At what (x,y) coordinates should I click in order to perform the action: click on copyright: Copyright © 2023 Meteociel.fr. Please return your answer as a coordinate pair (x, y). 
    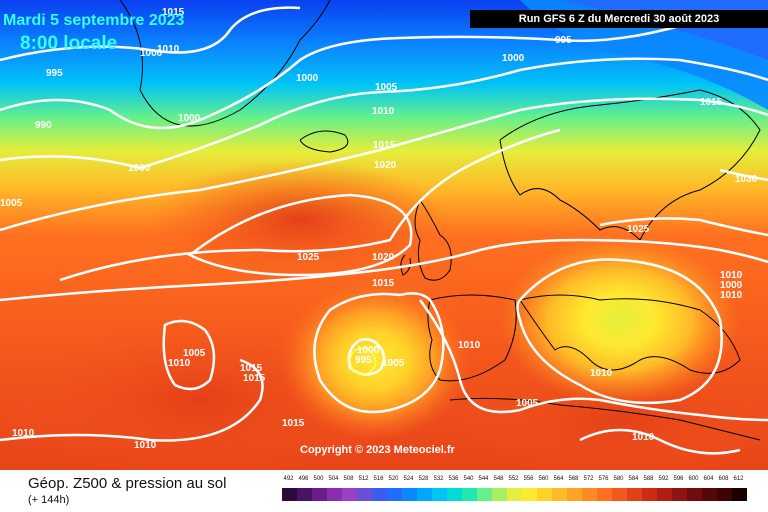
    Looking at the image, I should click on (377, 450).